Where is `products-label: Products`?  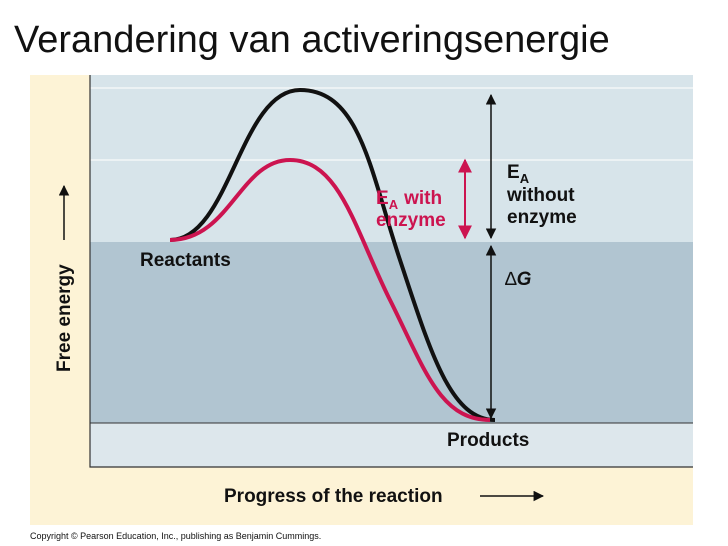 products-label: Products is located at coordinates (488, 440).